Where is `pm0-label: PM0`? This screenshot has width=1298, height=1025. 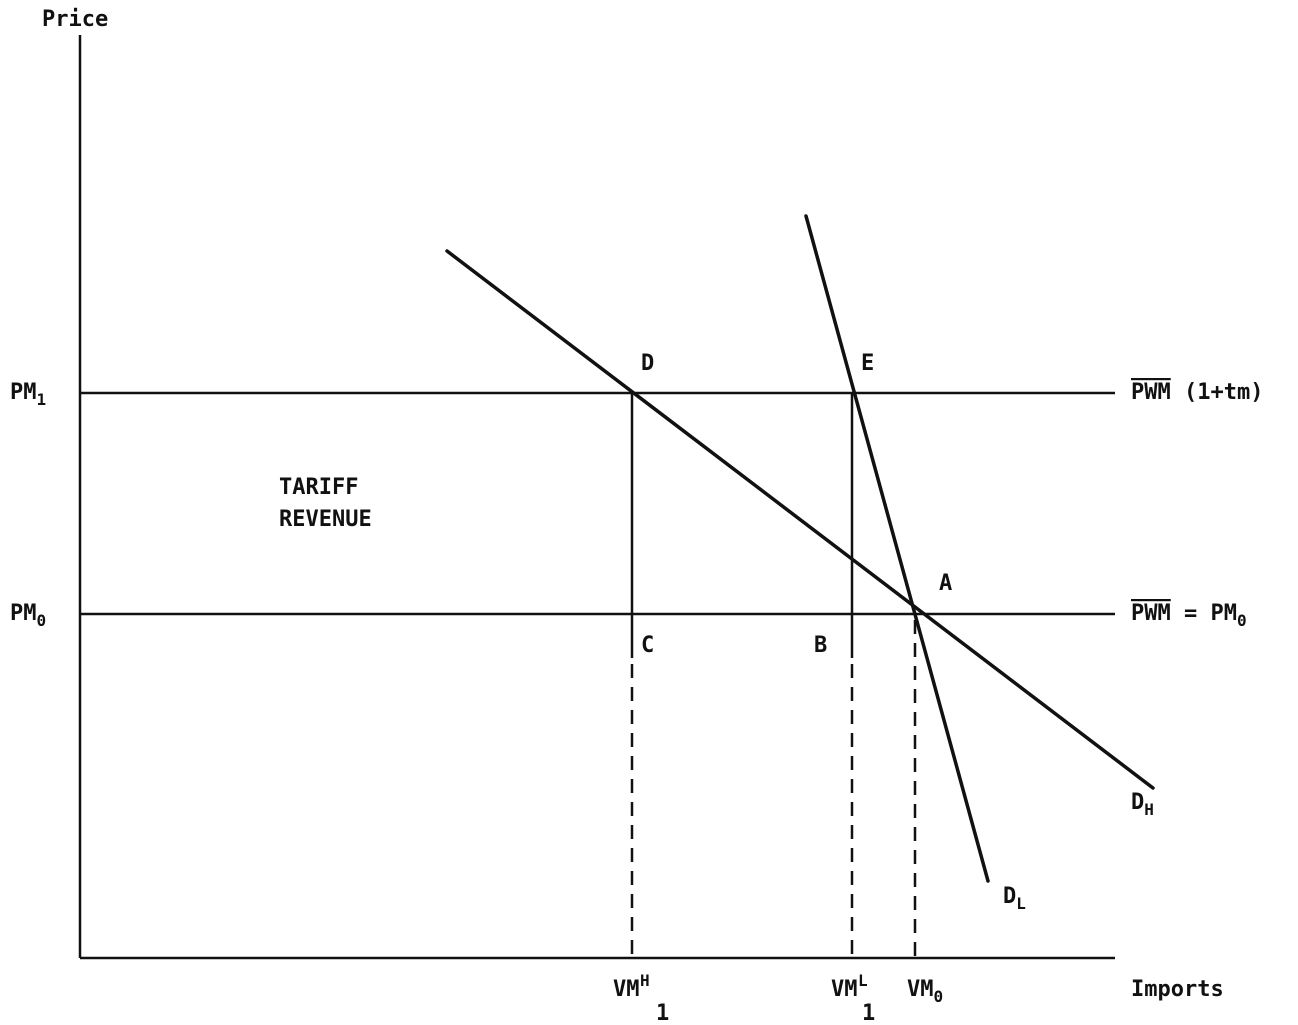 pm0-label: PM0 is located at coordinates (28, 615).